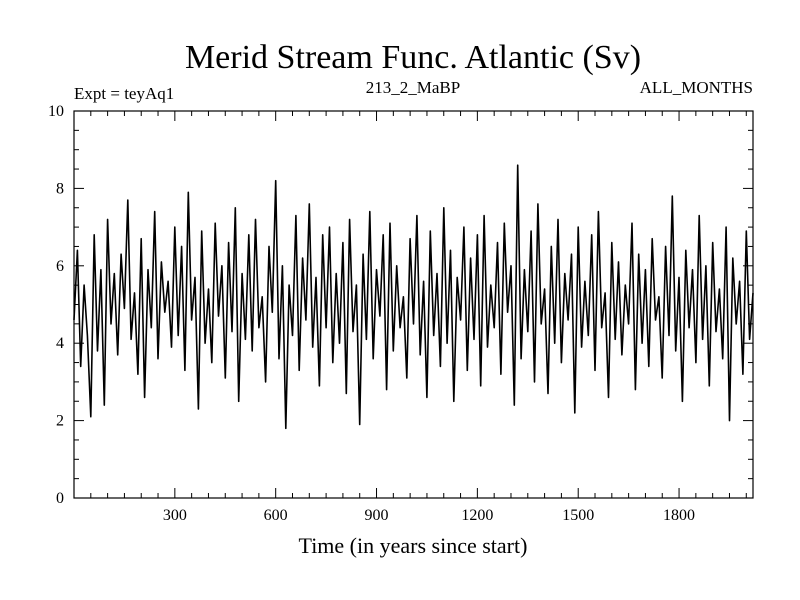  Describe the element at coordinates (60, 266) in the screenshot. I see `y-tick-label: 6` at that location.